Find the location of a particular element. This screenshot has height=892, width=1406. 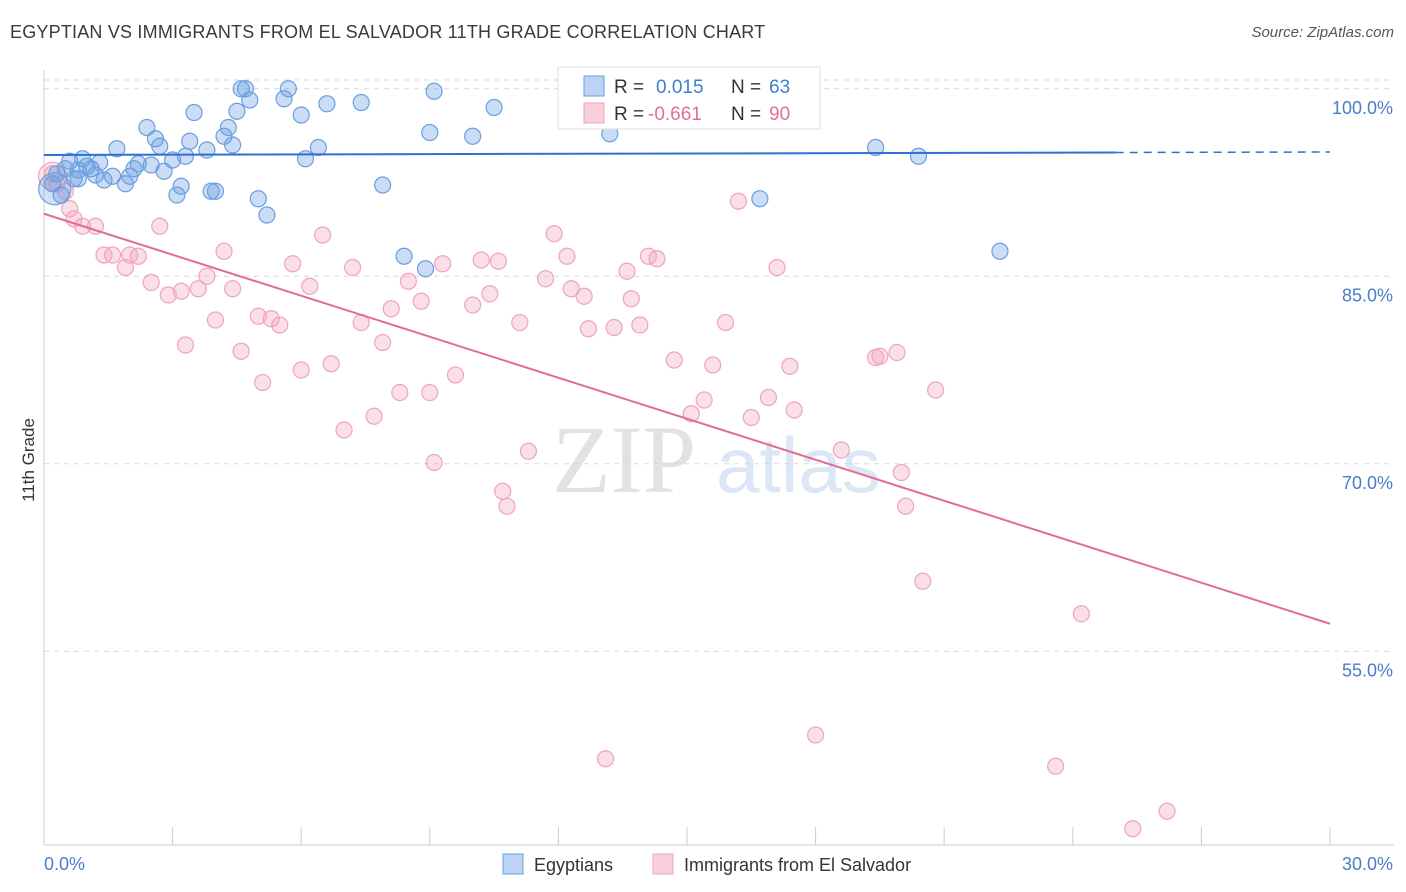

stats-legend: R = 0.015 N = 63 R = -0.661 N = 90 is located at coordinates (689, 98).